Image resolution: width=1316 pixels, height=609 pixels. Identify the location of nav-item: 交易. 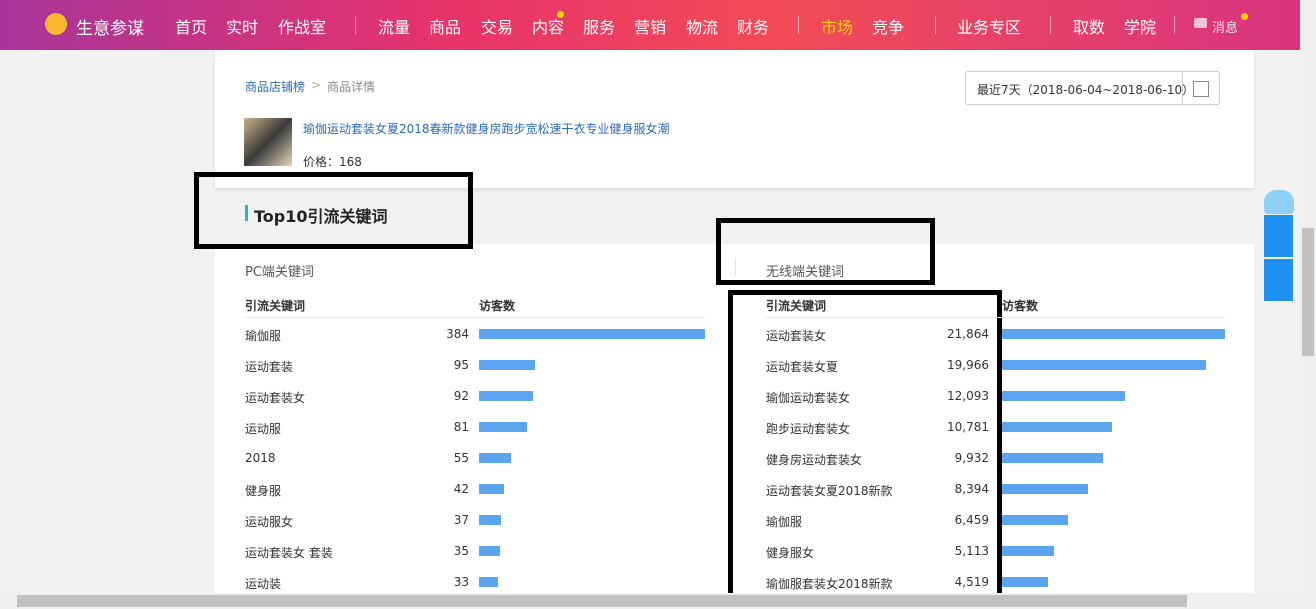
(497, 27).